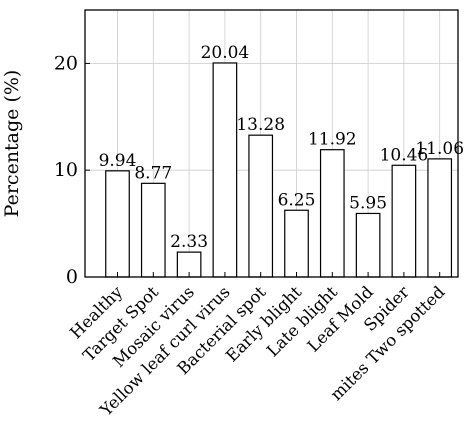 This screenshot has width=474, height=437. Describe the element at coordinates (260, 125) in the screenshot. I see `data-label: 13.28` at that location.